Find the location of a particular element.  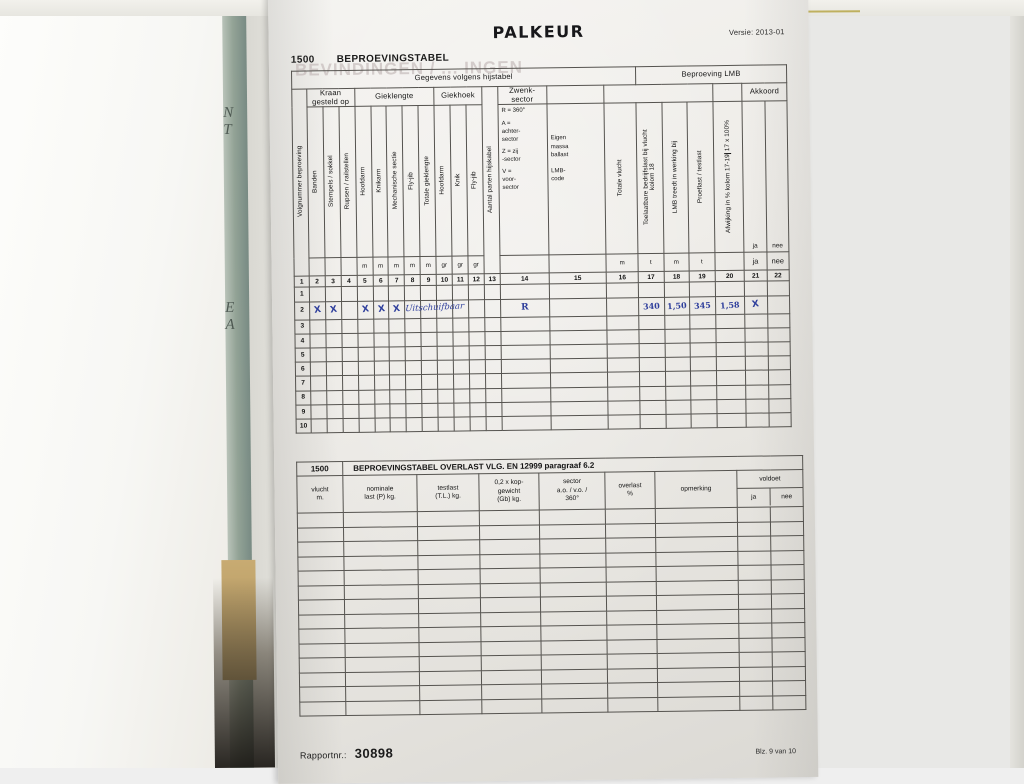

cell-col-6: X is located at coordinates (381, 309).